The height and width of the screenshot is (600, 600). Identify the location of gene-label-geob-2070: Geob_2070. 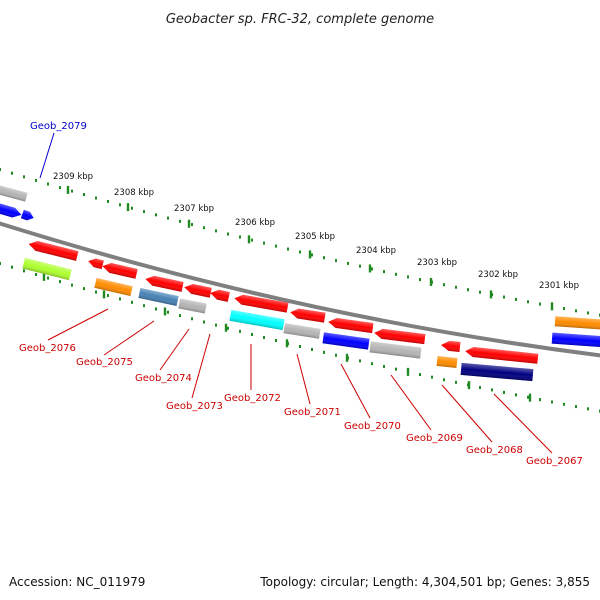
(372, 426).